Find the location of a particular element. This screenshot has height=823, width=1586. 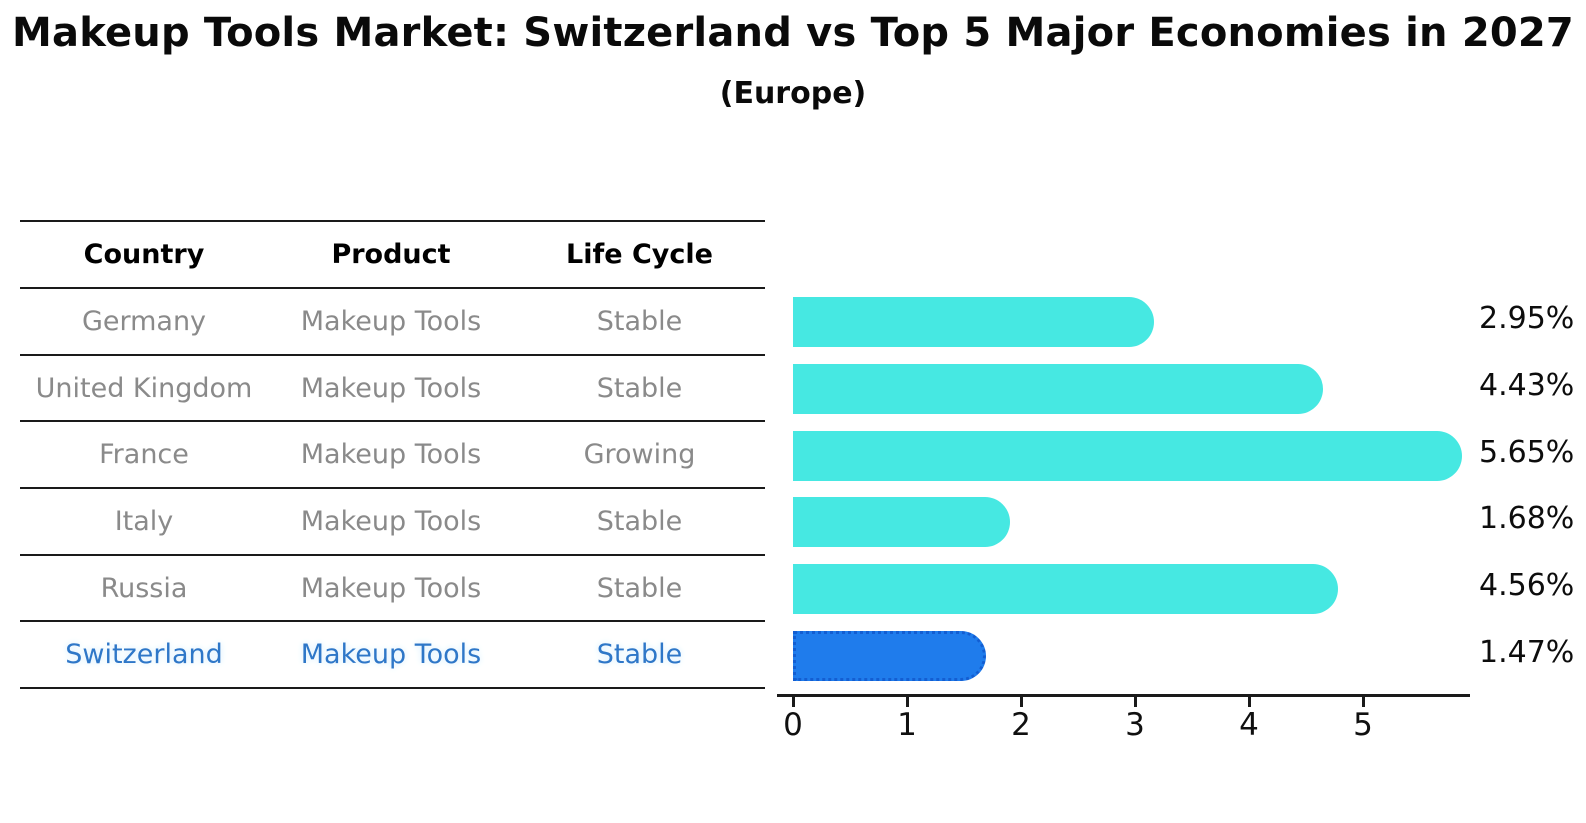

value-label-russia: 4.56% is located at coordinates (1527, 586).